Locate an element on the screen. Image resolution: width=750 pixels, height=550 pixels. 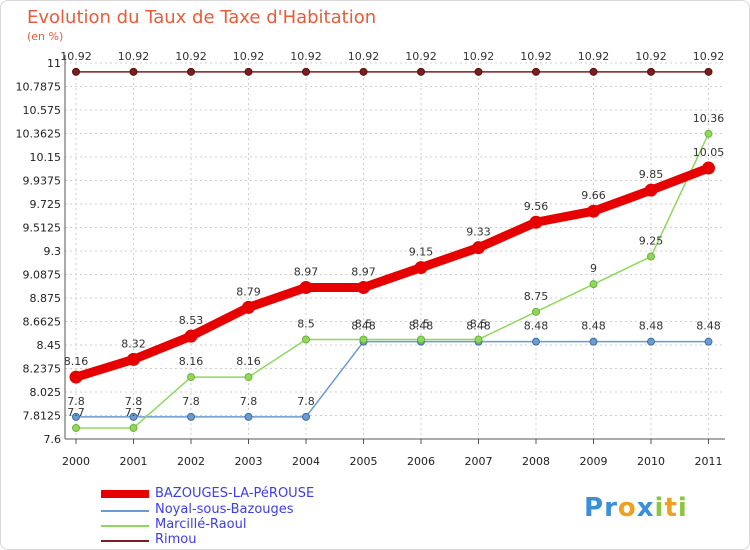
x-tick-label: 2006 is located at coordinates (421, 461).